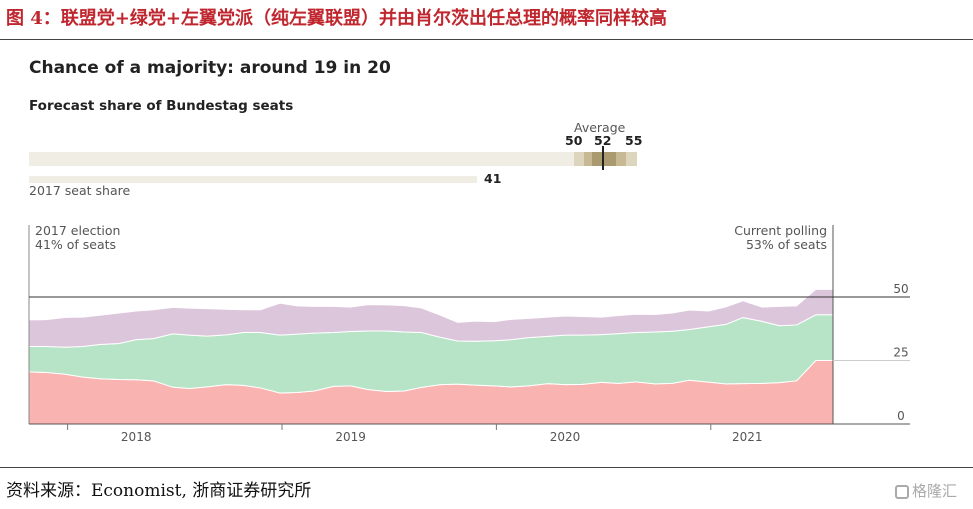  What do you see at coordinates (75, 244) in the screenshot?
I see `annotation-2017-seats: 41% of seats` at bounding box center [75, 244].